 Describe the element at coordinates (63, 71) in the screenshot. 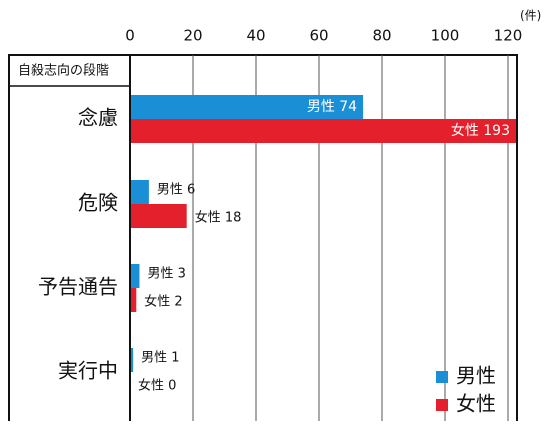

I see `y-axis-label: 自殺志向の段階` at that location.